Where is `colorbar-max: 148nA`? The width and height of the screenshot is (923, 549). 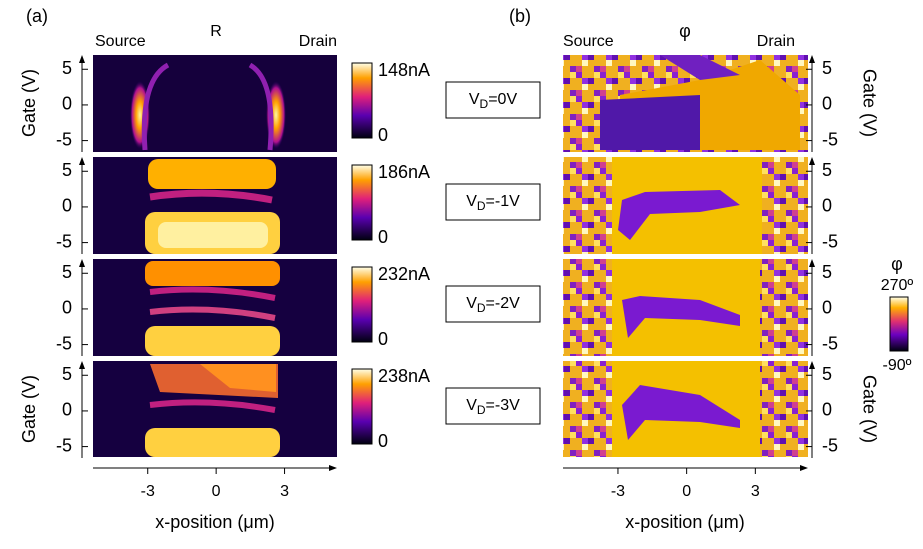 colorbar-max: 148nA is located at coordinates (404, 70).